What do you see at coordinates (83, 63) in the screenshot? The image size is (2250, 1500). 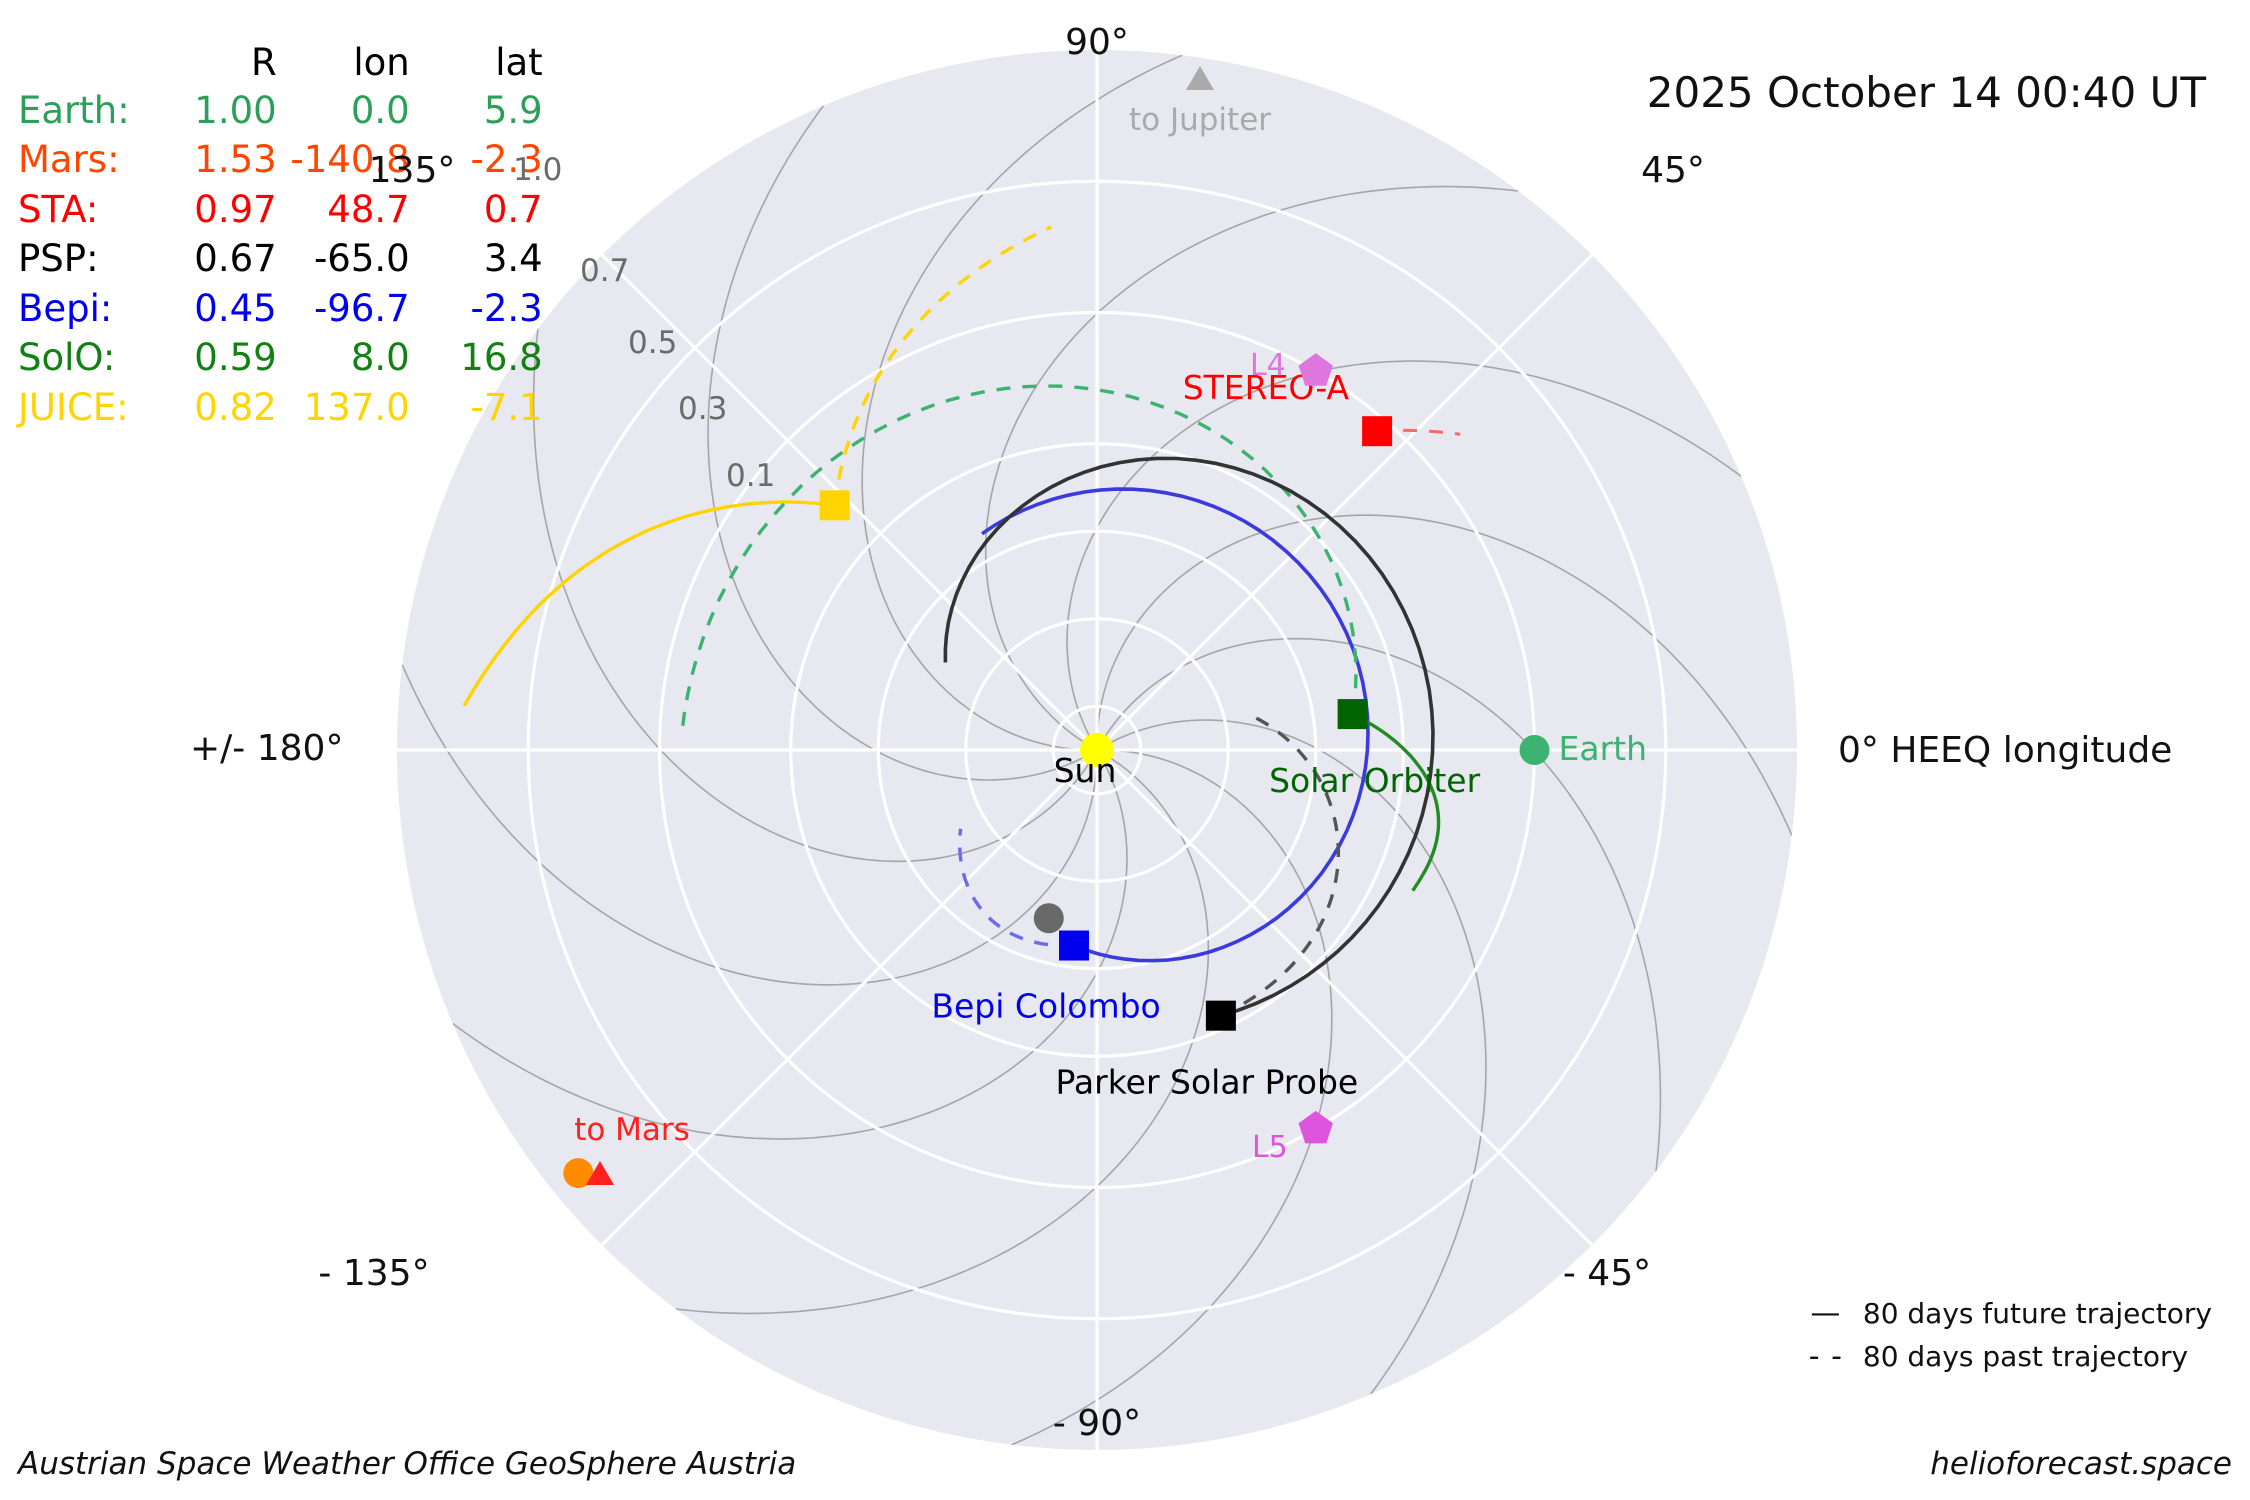 I see `col-head-name` at bounding box center [83, 63].